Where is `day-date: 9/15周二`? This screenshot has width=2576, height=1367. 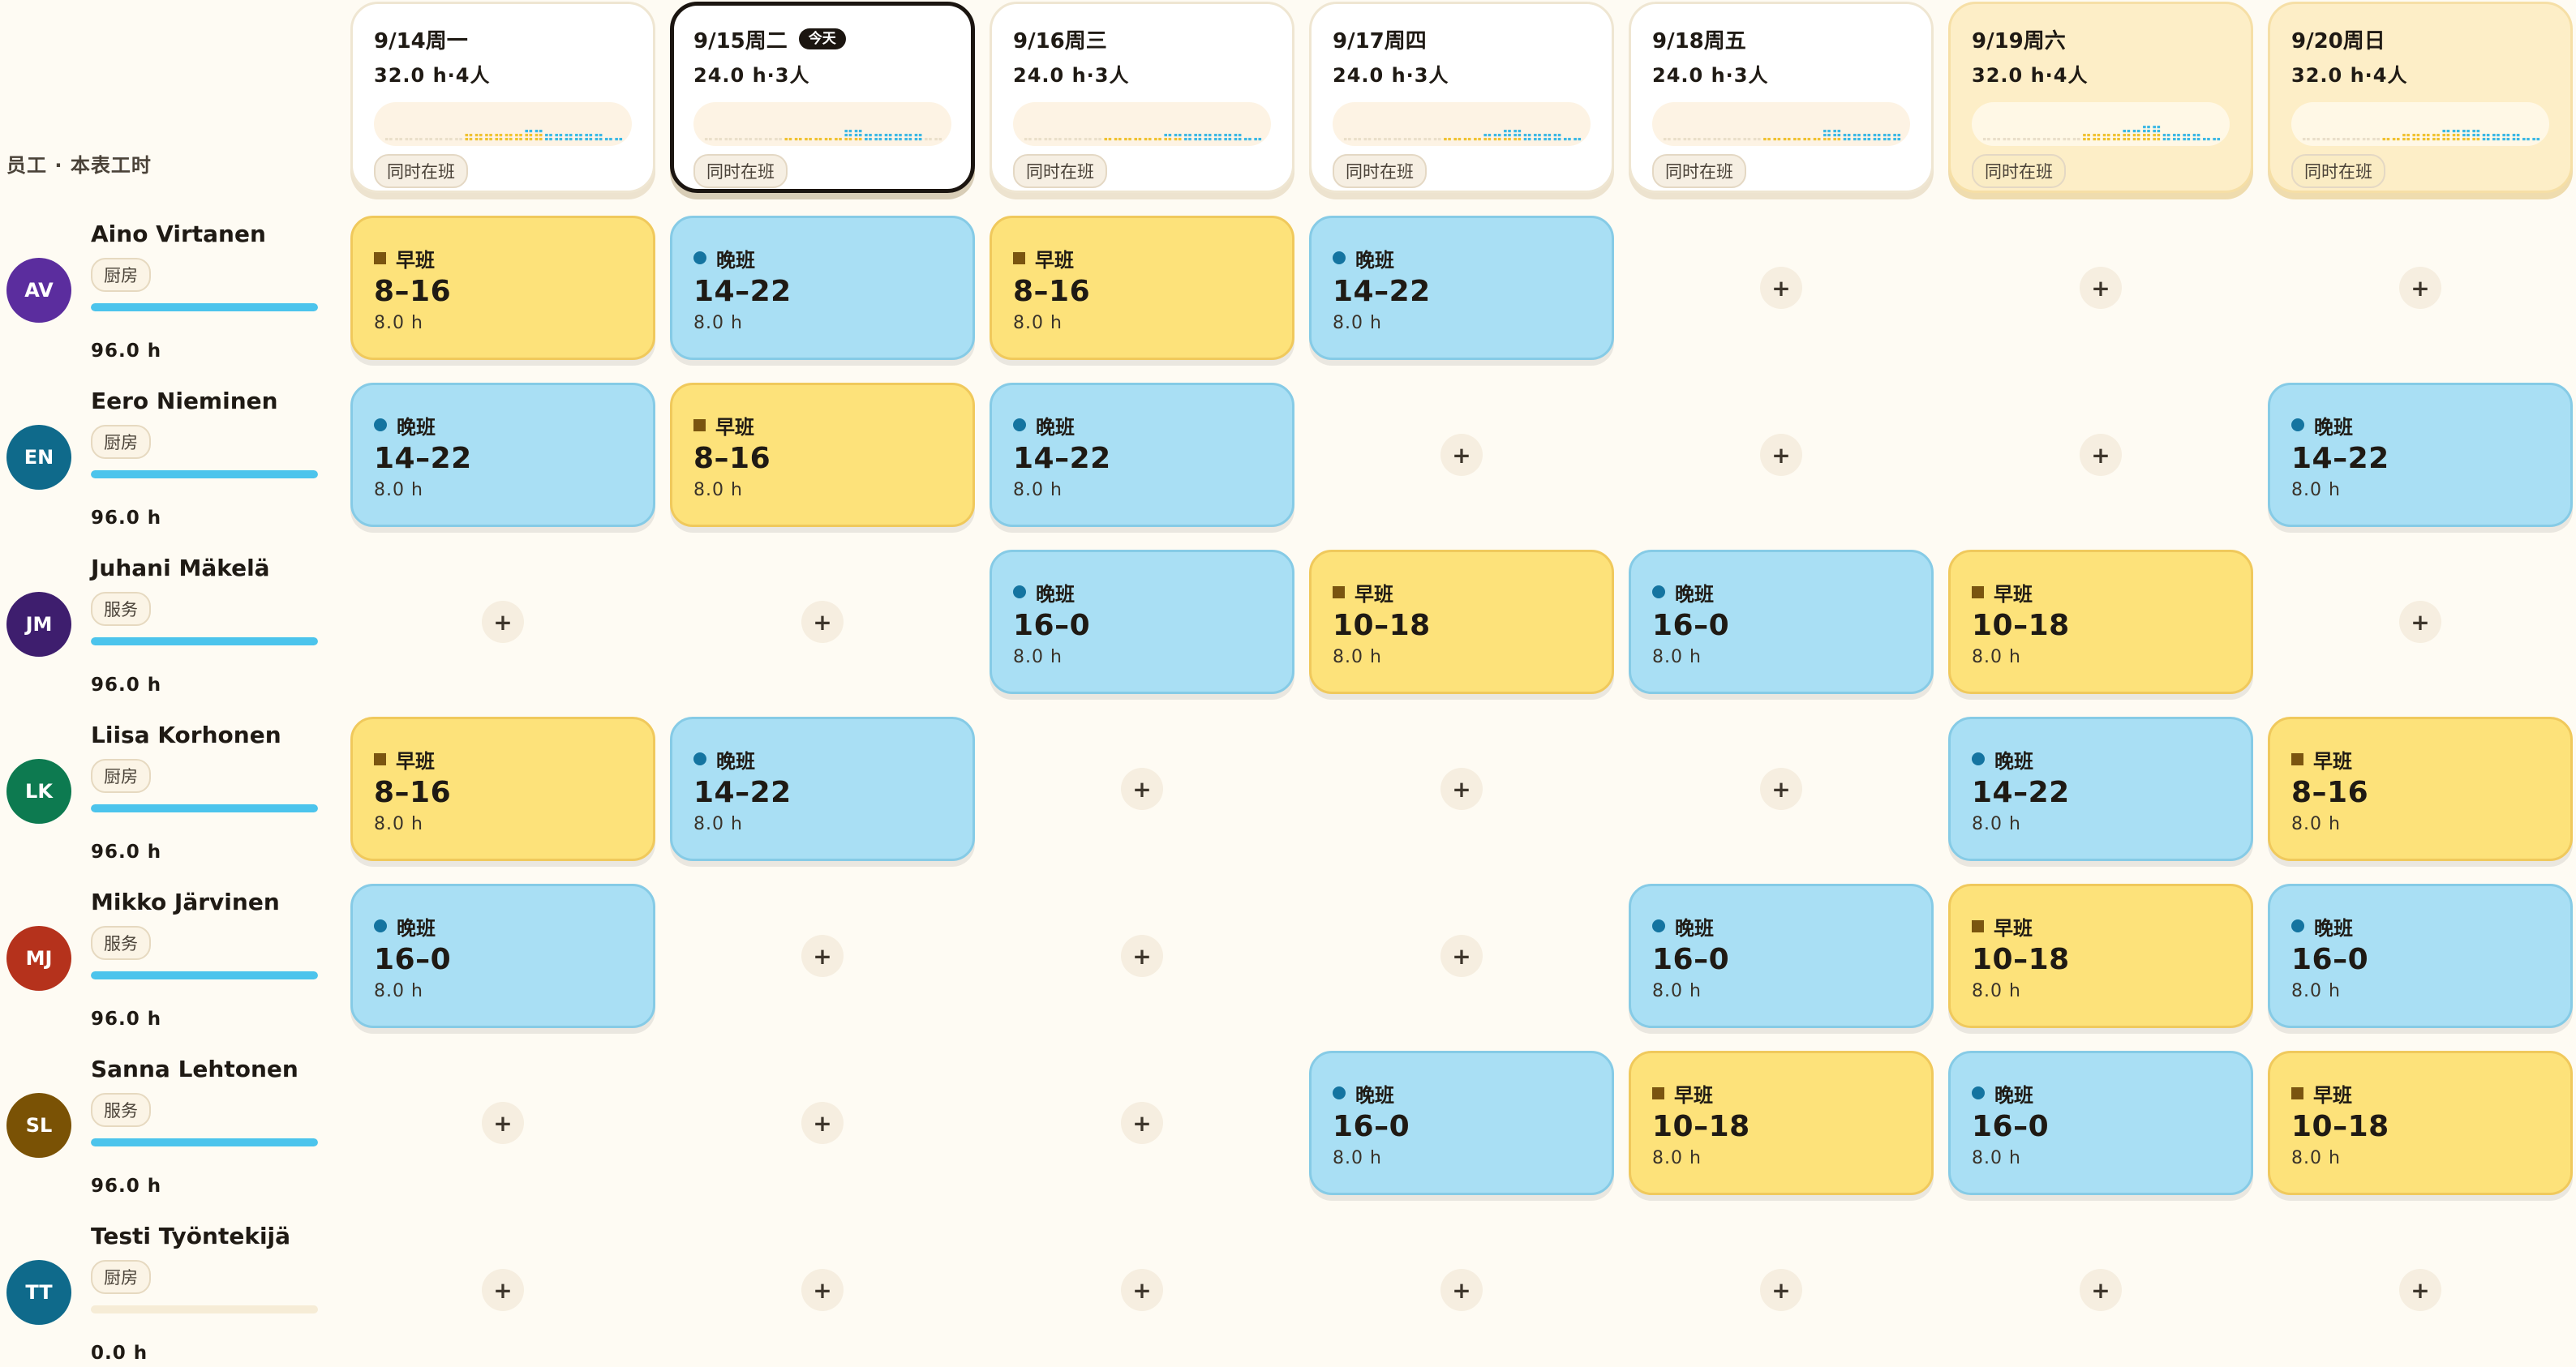
day-date: 9/15周二 is located at coordinates (740, 41).